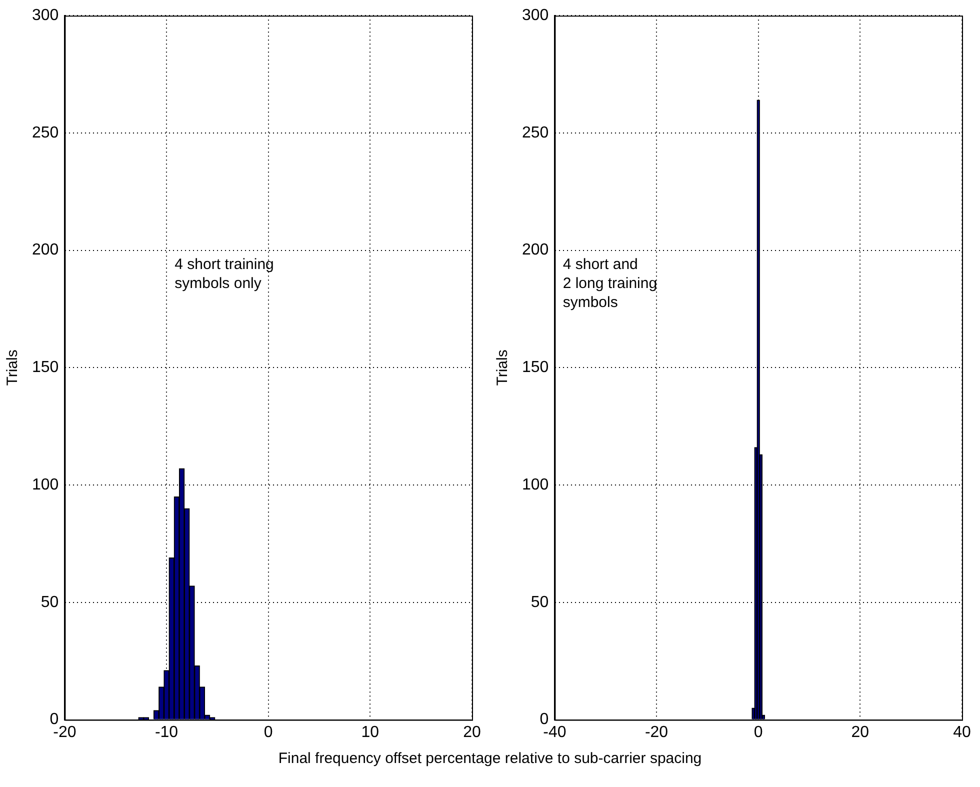 Image resolution: width=980 pixels, height=787 pixels. I want to click on x-axis-title: Final frequency offset percentage relative to sub-carrier spacing, so click(490, 758).